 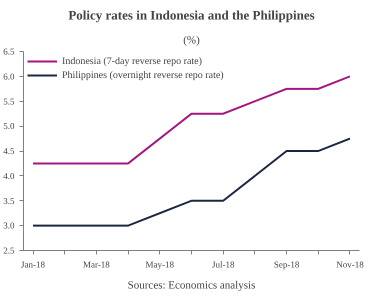 What do you see at coordinates (9, 251) in the screenshot?
I see `y-tick-label: 2.5` at bounding box center [9, 251].